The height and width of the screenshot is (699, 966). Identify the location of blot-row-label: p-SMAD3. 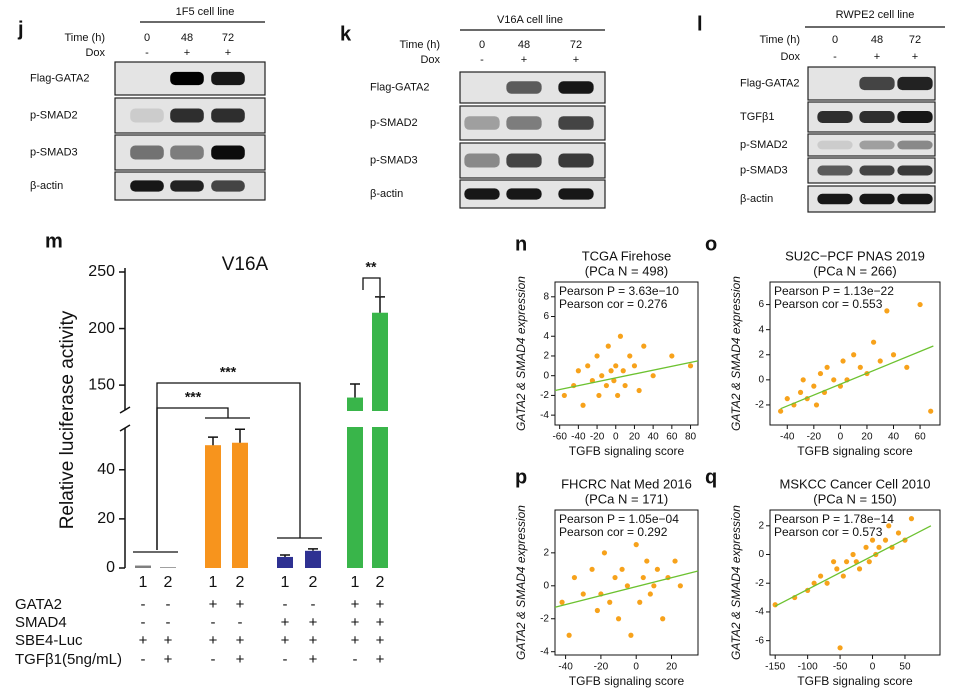
(54, 152).